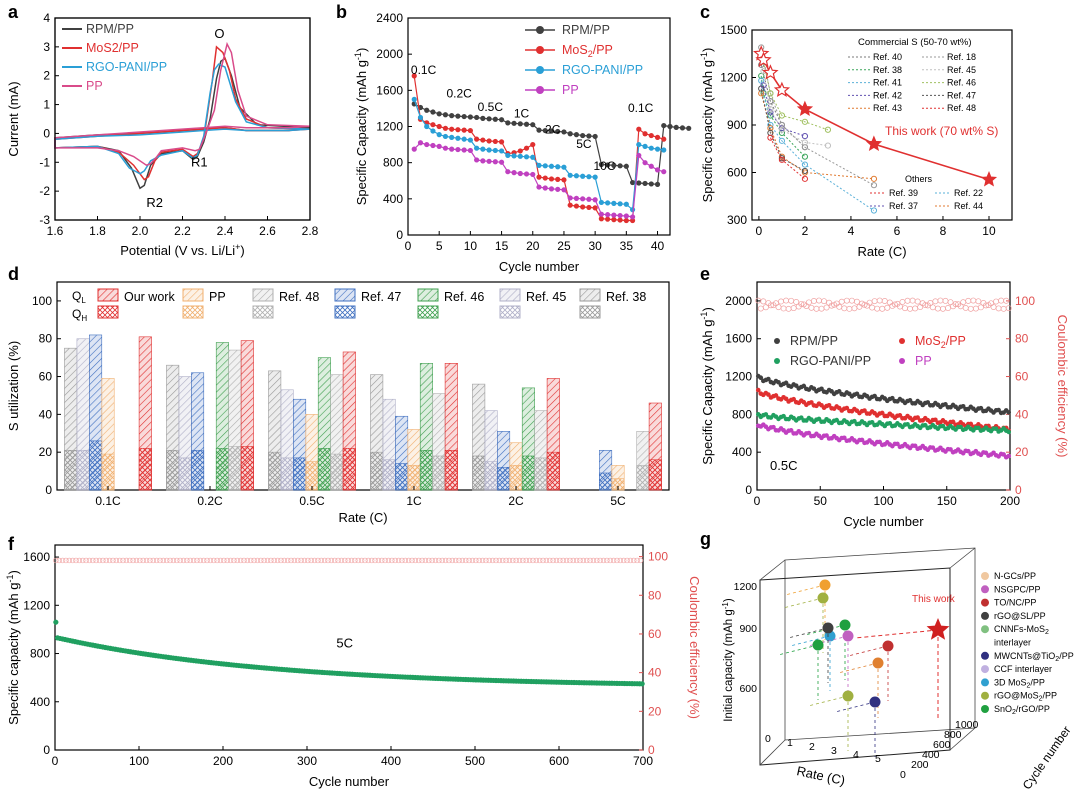 The image size is (1080, 792). What do you see at coordinates (915, 42) in the screenshot?
I see `panel-c-legend-title: Commercial S (50-70 wt%)` at bounding box center [915, 42].